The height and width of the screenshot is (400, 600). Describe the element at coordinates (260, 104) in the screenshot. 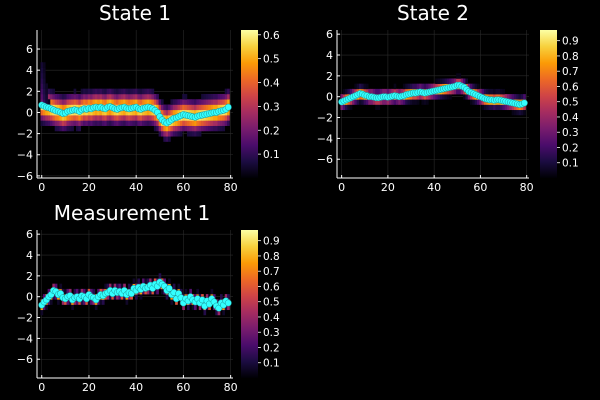

I see `colorbar: 0.1 0.2 0.3 0.4 0.5 0.6` at that location.